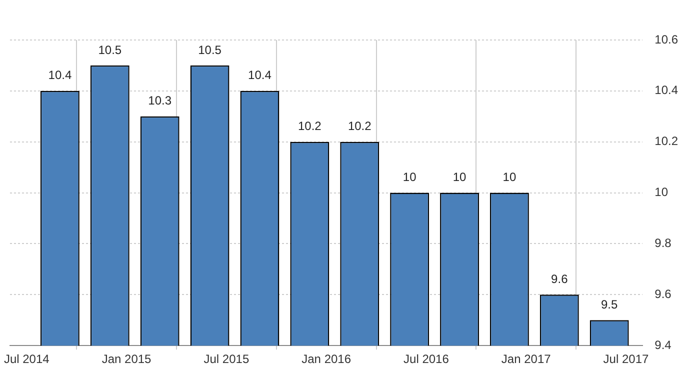 This screenshot has height=375, width=700. What do you see at coordinates (526, 359) in the screenshot?
I see `x-tick-label: Jan 2017` at bounding box center [526, 359].